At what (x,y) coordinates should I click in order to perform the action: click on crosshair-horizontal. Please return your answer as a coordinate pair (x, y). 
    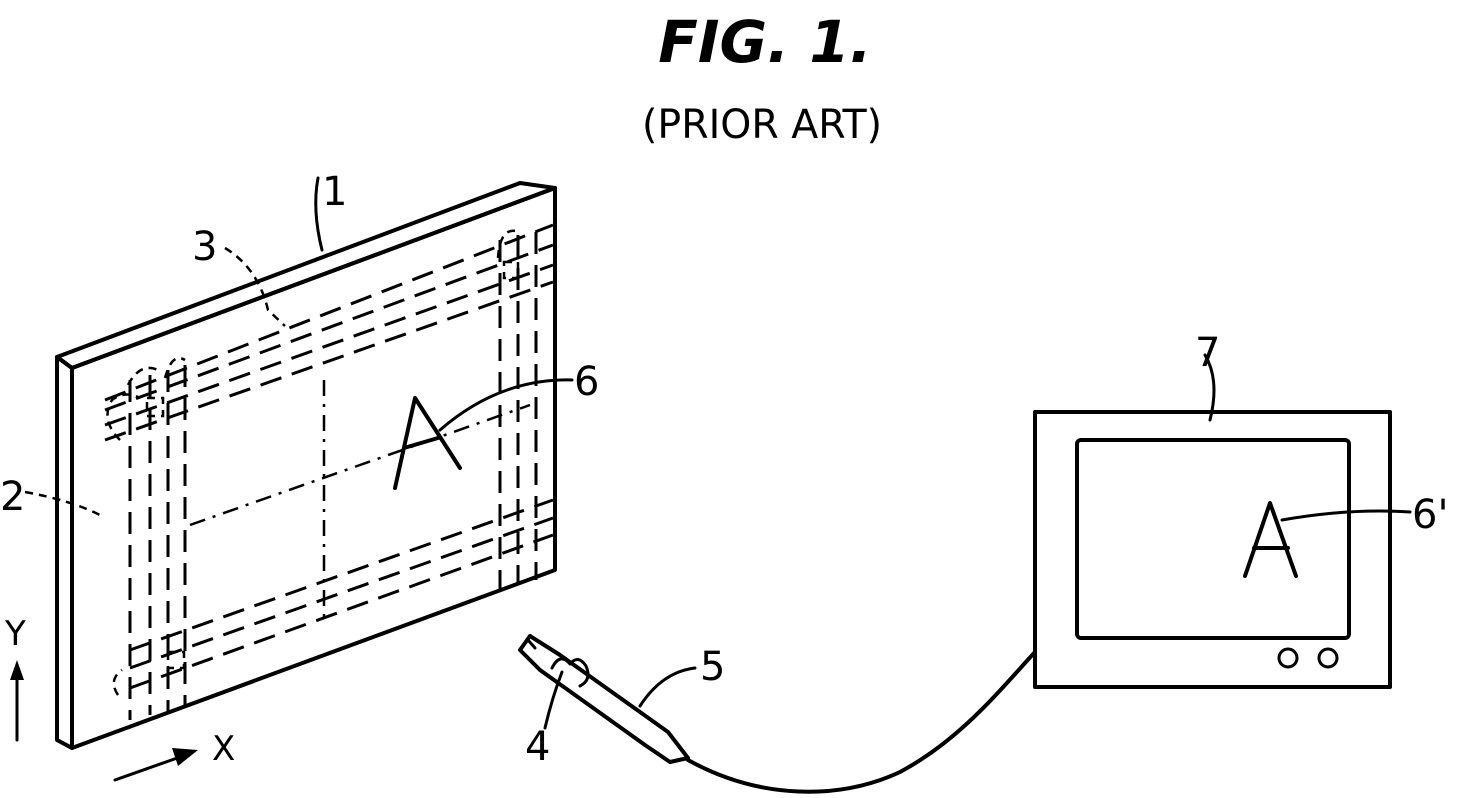
    Looking at the image, I should click on (360, 465).